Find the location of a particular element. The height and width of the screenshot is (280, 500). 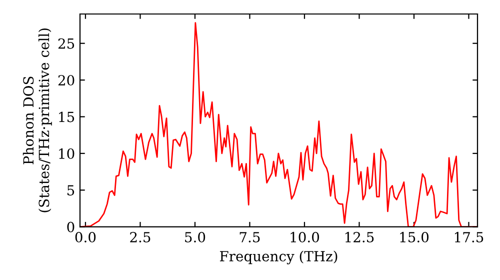

y-tick-label: 0 is located at coordinates (70, 227).